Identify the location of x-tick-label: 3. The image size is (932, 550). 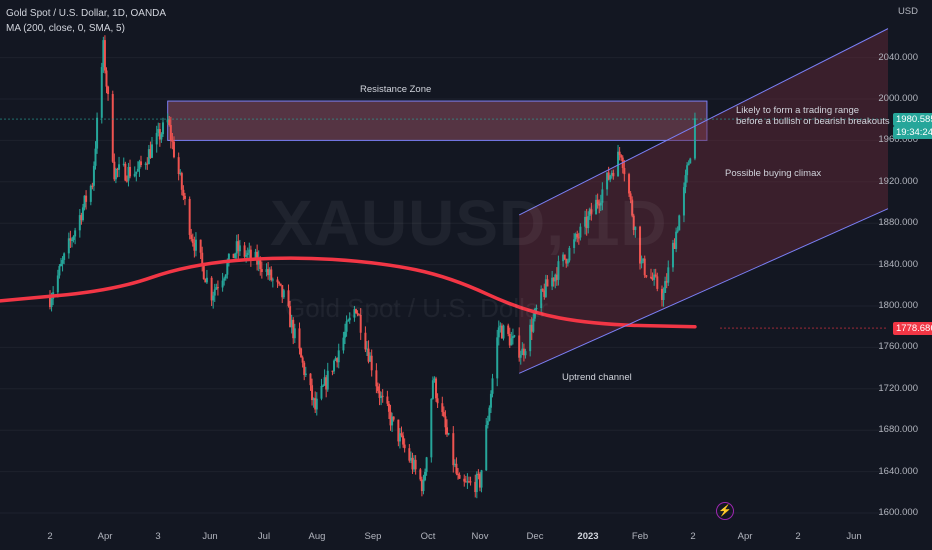
(158, 536).